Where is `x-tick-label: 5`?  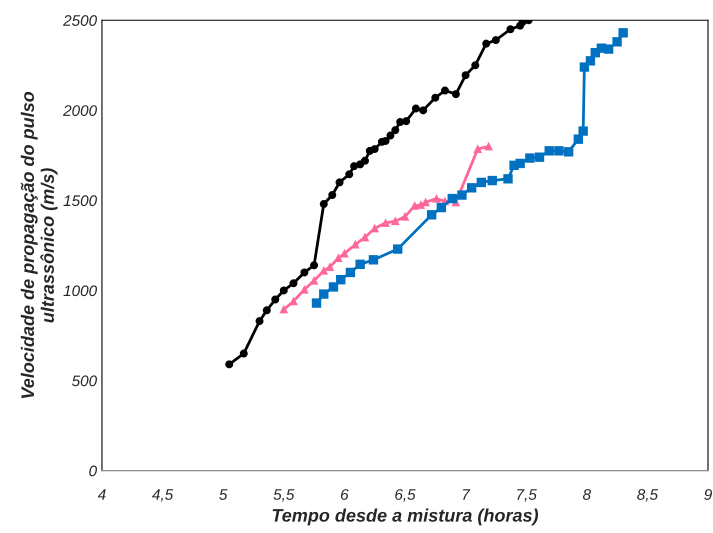 x-tick-label: 5 is located at coordinates (223, 494).